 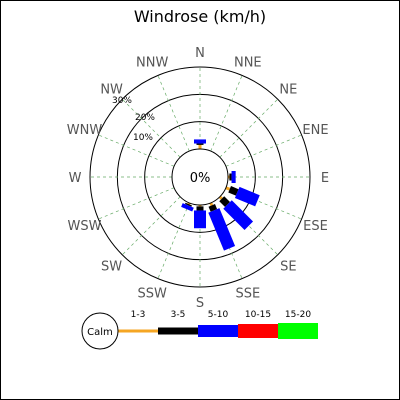 What do you see at coordinates (122, 101) in the screenshot?
I see `ring-label-2: 30%` at bounding box center [122, 101].